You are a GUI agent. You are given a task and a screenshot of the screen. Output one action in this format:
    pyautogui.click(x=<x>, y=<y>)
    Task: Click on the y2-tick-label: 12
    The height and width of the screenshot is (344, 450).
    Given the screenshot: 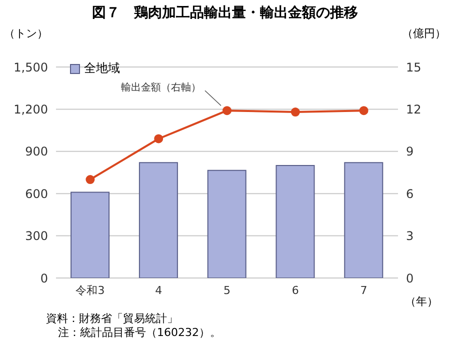 What is the action you would take?
    pyautogui.click(x=414, y=109)
    